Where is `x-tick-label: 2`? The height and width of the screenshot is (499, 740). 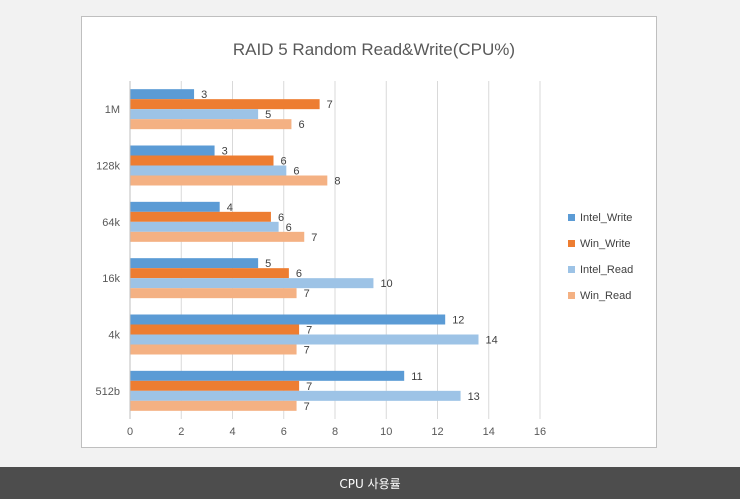 x-tick-label: 2 is located at coordinates (181, 432).